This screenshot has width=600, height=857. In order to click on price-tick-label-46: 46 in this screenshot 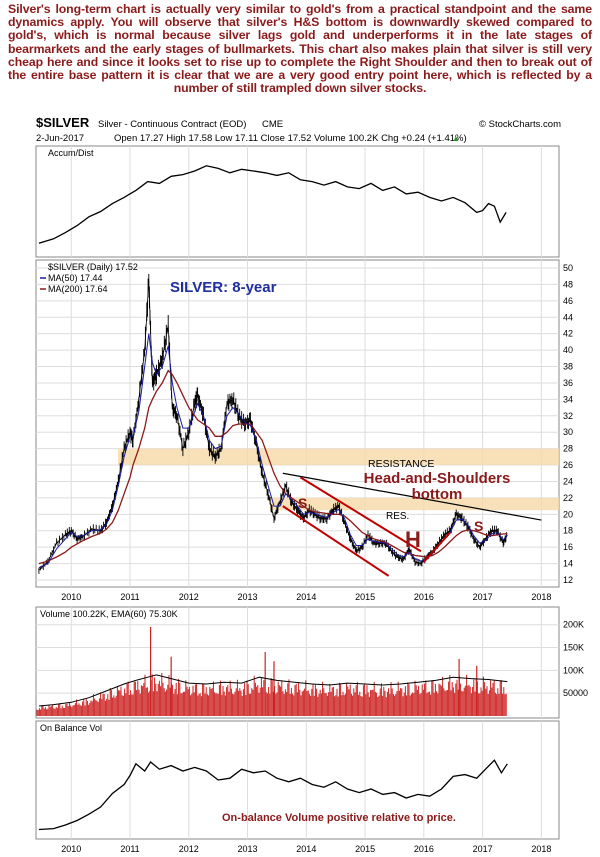, I will do `click(568, 301)`.